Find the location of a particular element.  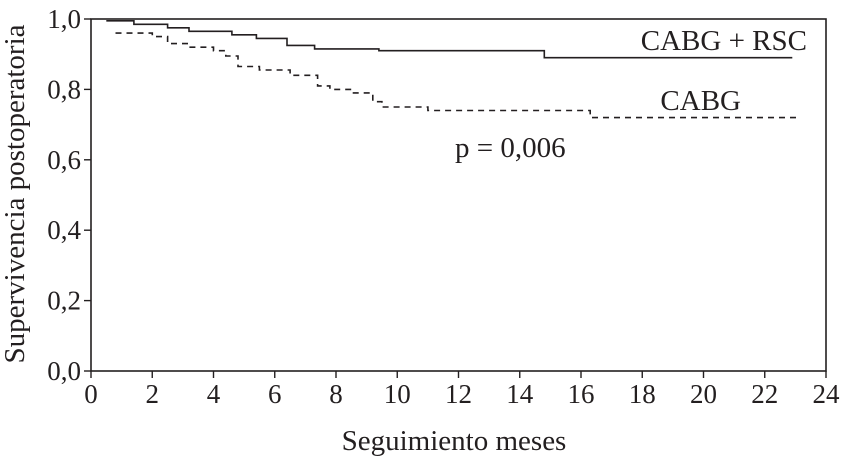

x-tick-label: 22 is located at coordinates (764, 394).